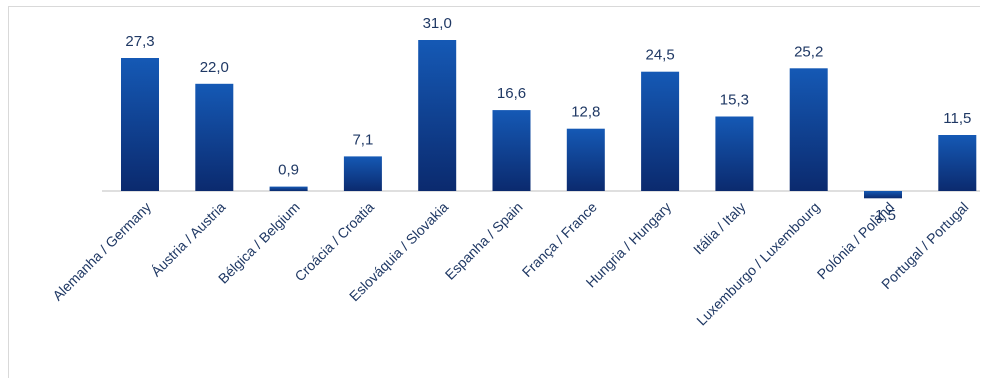 This screenshot has width=982, height=383. What do you see at coordinates (585, 112) in the screenshot?
I see `value-label-6: 12,8` at bounding box center [585, 112].